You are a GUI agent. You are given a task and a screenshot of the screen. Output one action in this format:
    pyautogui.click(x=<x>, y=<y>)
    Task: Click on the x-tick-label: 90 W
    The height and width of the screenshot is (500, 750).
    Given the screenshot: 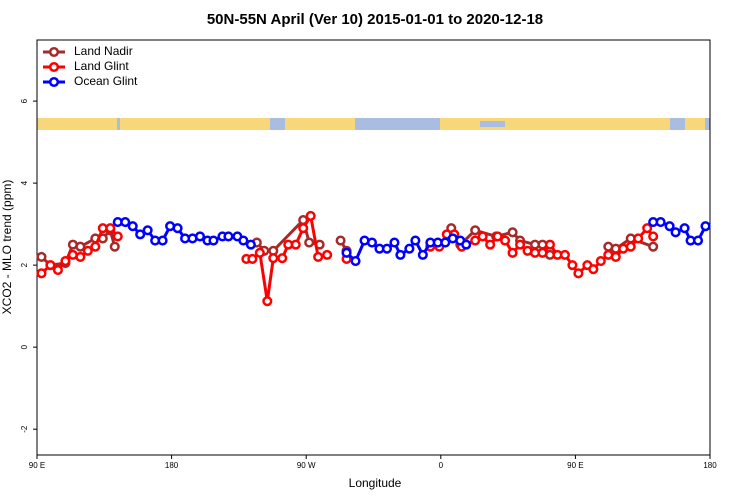 What is the action you would take?
    pyautogui.click(x=306, y=465)
    